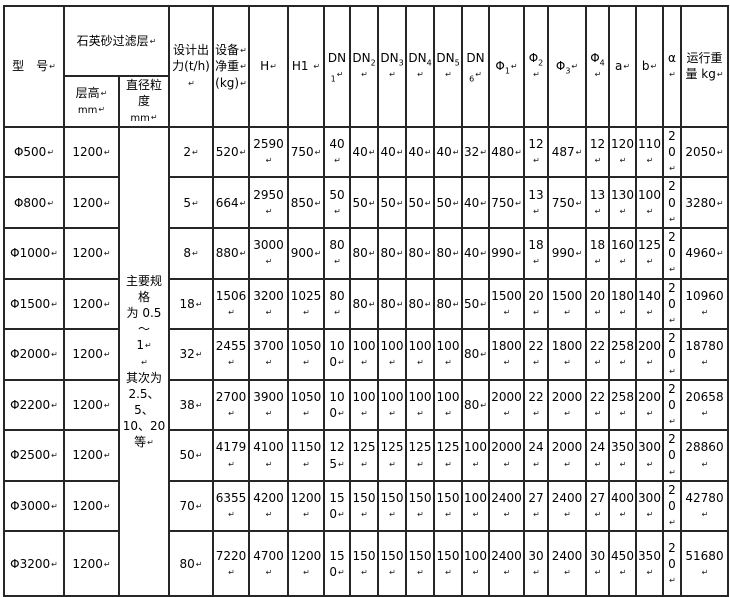 The height and width of the screenshot is (597, 730). Describe the element at coordinates (401, 63) in the screenshot. I see `subscript: 3` at that location.